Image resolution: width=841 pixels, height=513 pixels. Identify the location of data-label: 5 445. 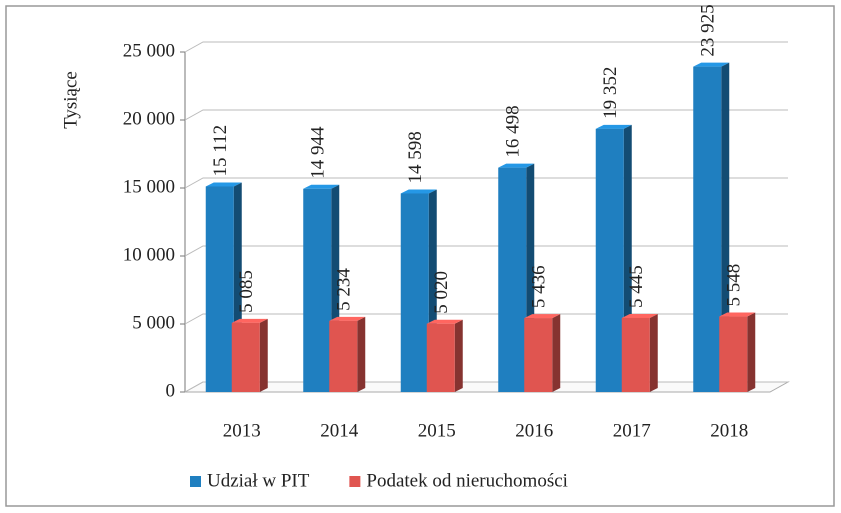
(636, 286).